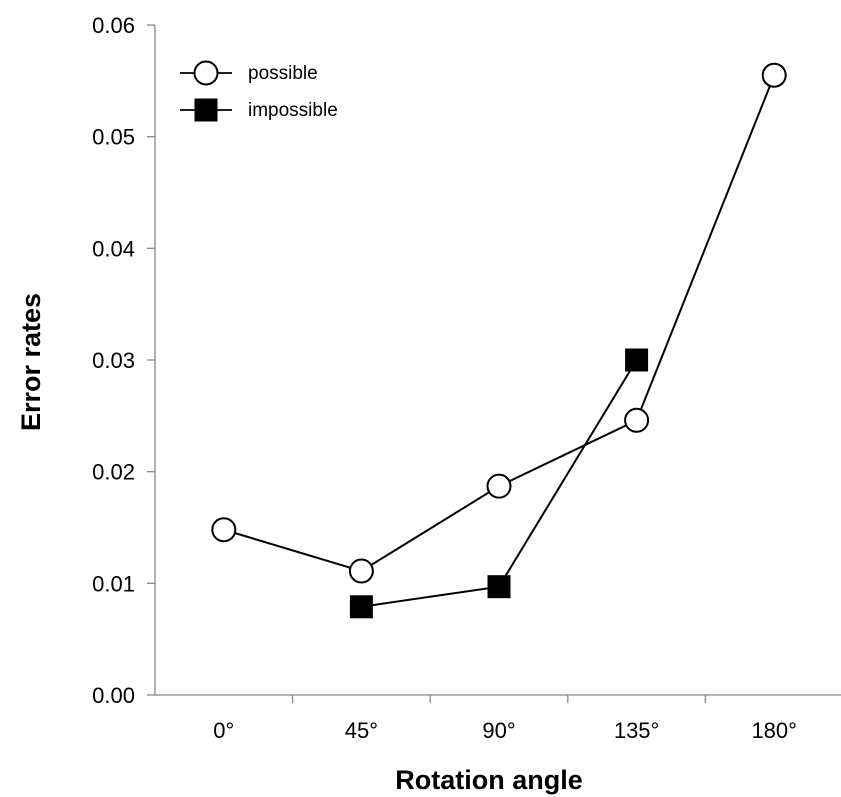 The width and height of the screenshot is (841, 797). Describe the element at coordinates (259, 91) in the screenshot. I see `legend: possible impossible` at that location.